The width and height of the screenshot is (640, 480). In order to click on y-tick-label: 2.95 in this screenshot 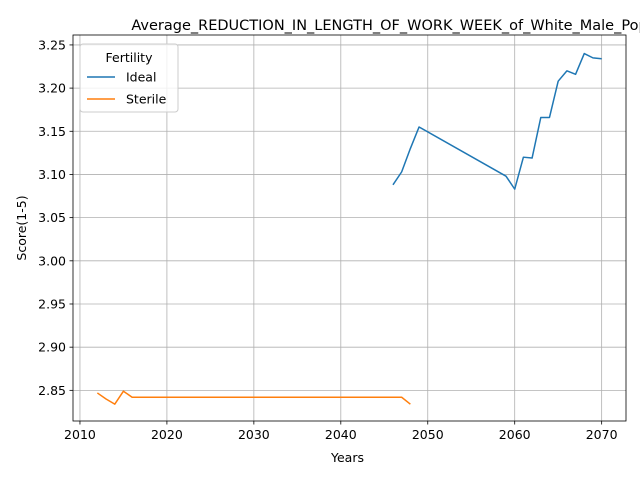, I will do `click(52, 303)`.